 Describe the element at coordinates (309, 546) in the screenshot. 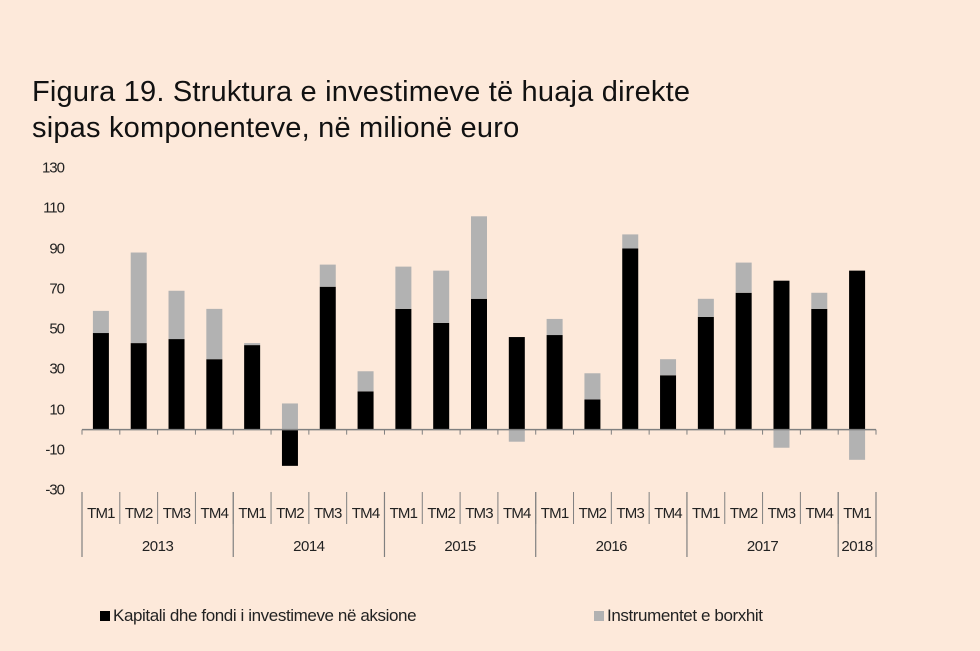

I see `year-group-label: 2014` at that location.